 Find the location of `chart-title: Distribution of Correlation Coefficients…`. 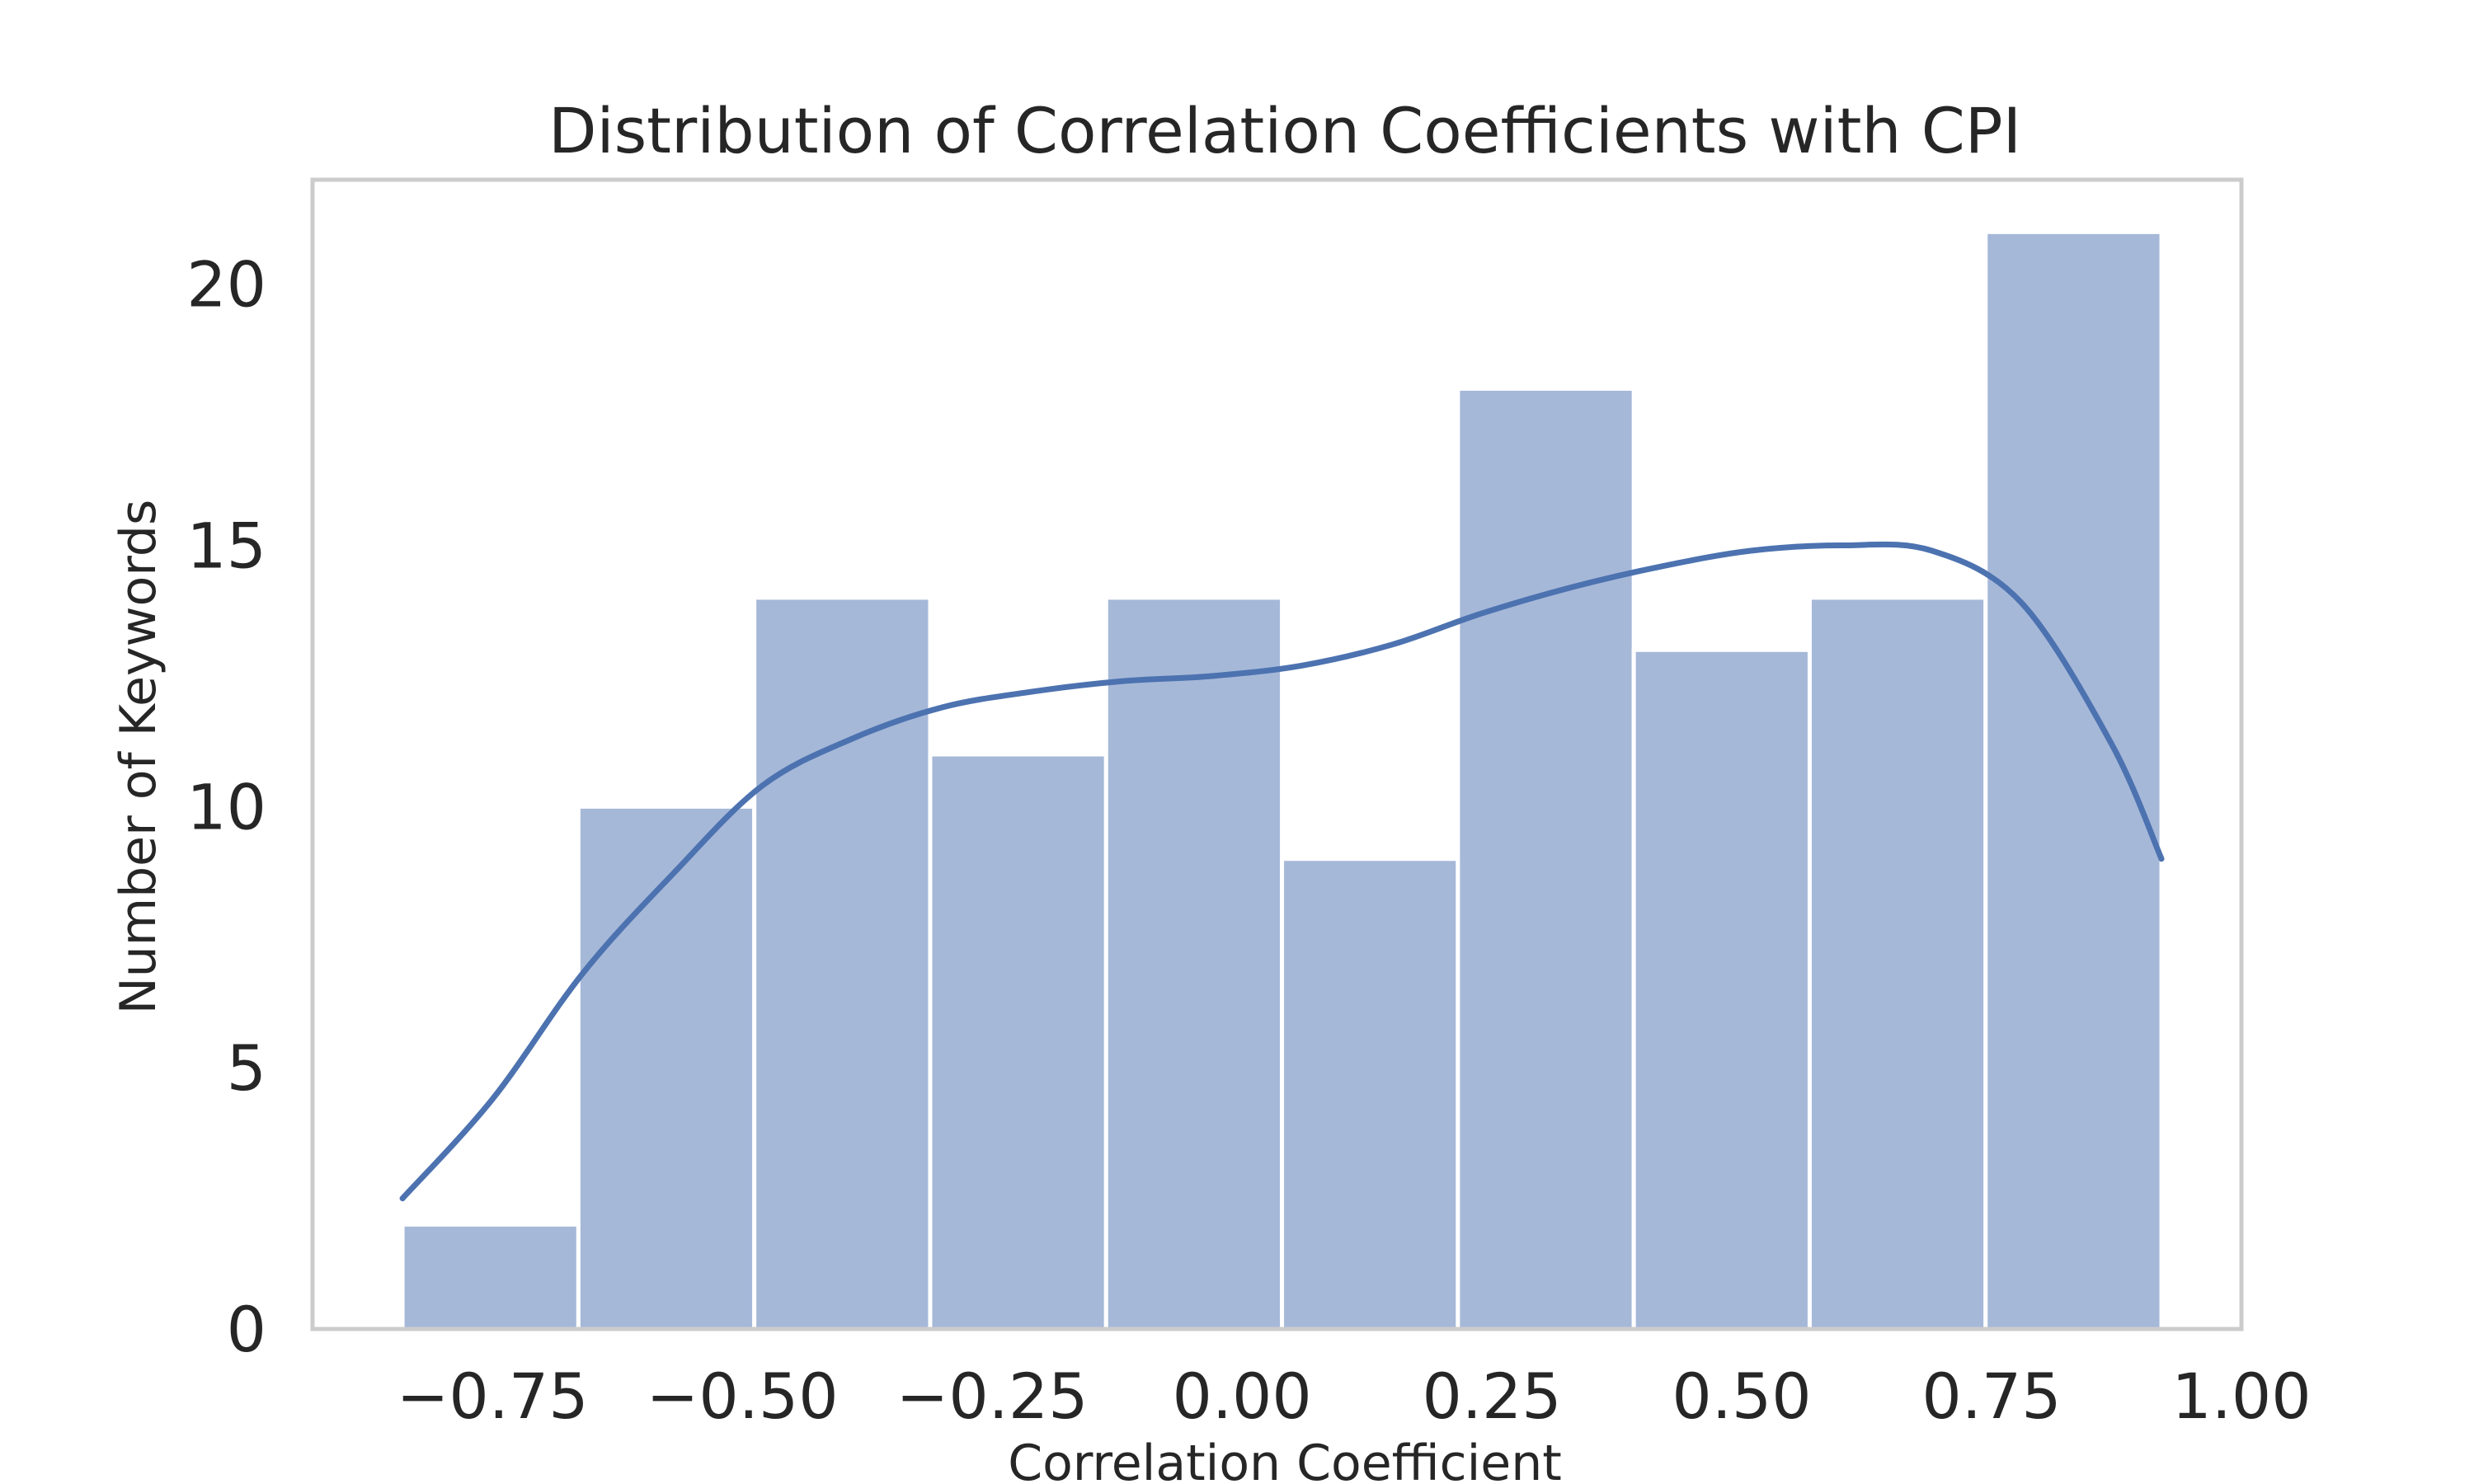

chart-title: Distribution of Correlation Coefficients… is located at coordinates (1284, 130).